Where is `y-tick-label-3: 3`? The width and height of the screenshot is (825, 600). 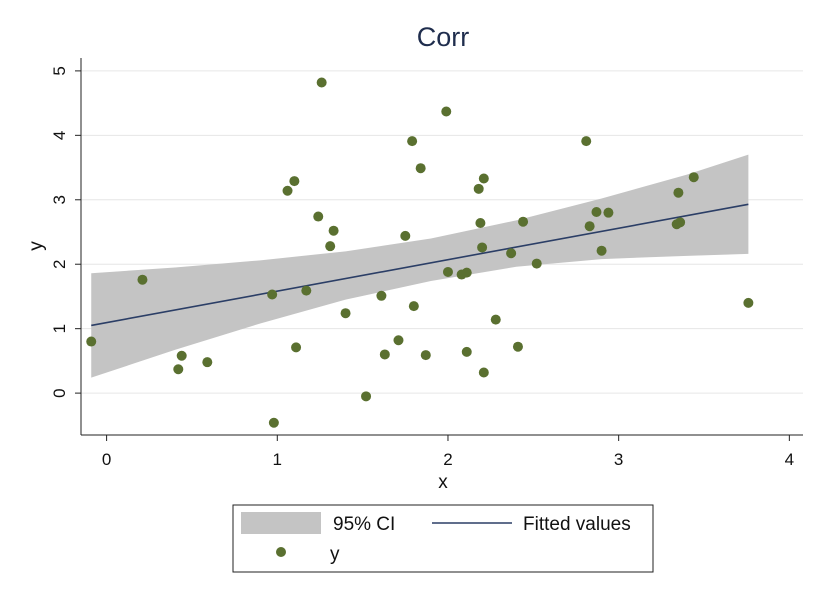
y-tick-label-3: 3 is located at coordinates (59, 199).